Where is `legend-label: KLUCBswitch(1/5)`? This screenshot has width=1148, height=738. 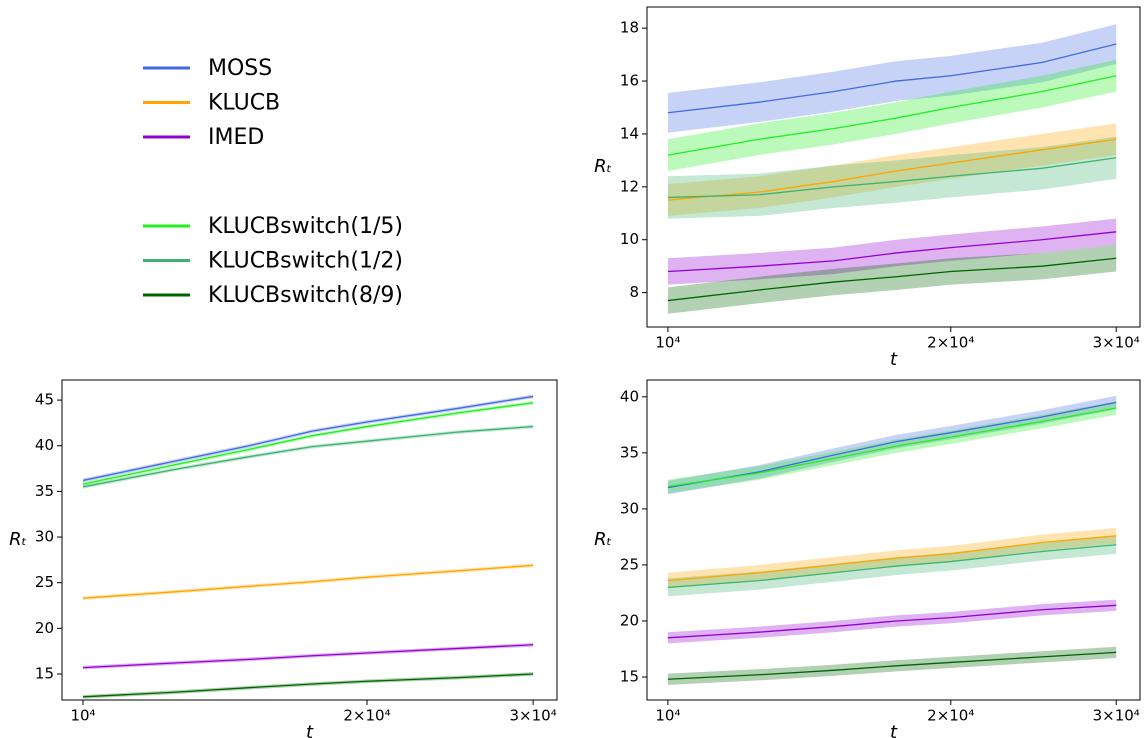
legend-label: KLUCBswitch(1/5) is located at coordinates (305, 226).